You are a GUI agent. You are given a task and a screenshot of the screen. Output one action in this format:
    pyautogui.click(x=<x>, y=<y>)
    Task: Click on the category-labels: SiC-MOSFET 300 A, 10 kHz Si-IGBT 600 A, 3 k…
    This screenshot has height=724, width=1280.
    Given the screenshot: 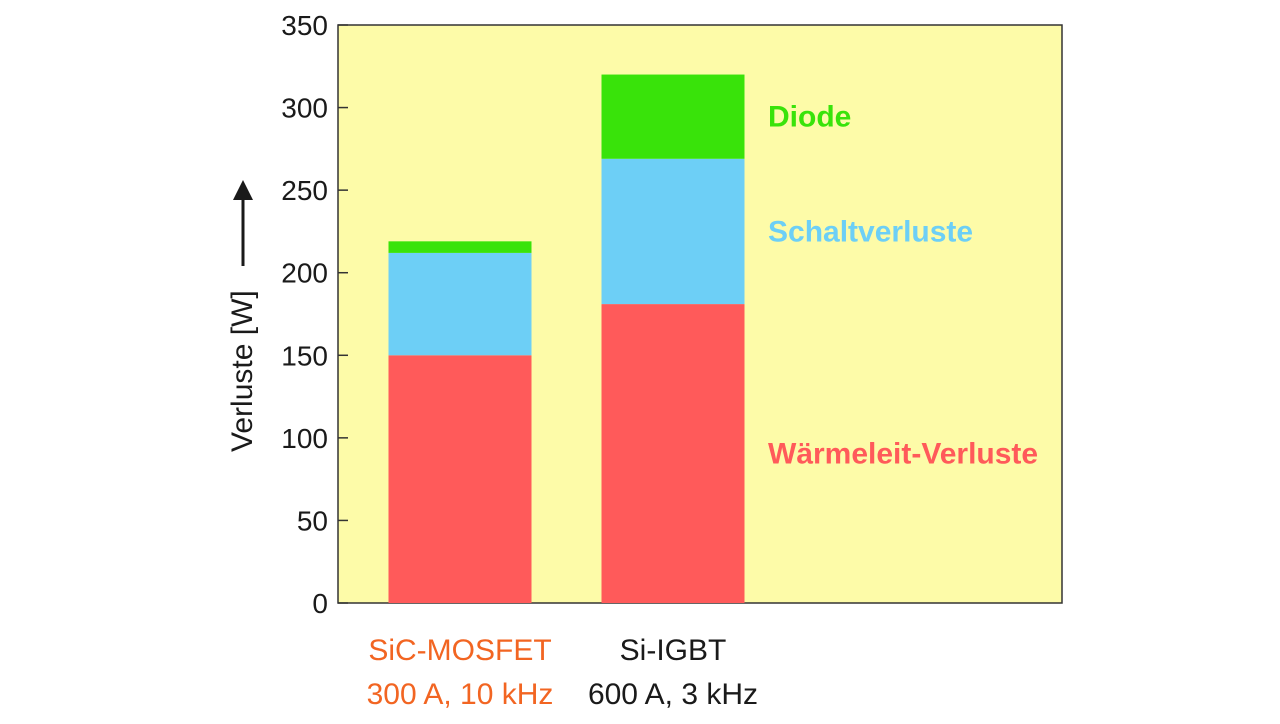 What is the action you would take?
    pyautogui.click(x=562, y=672)
    